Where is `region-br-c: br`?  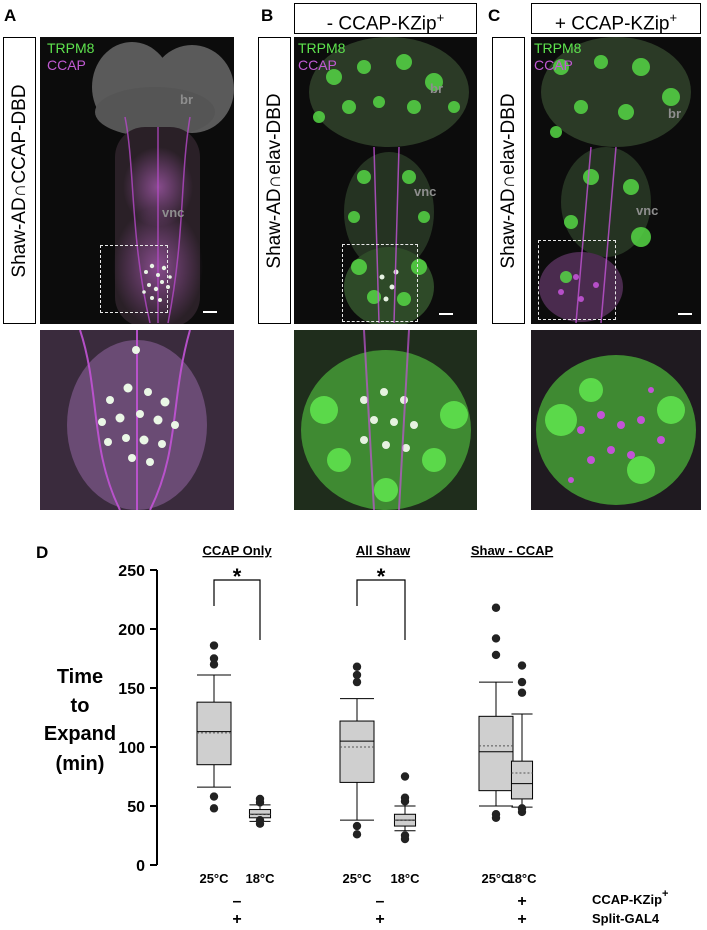 region-br-c: br is located at coordinates (674, 113).